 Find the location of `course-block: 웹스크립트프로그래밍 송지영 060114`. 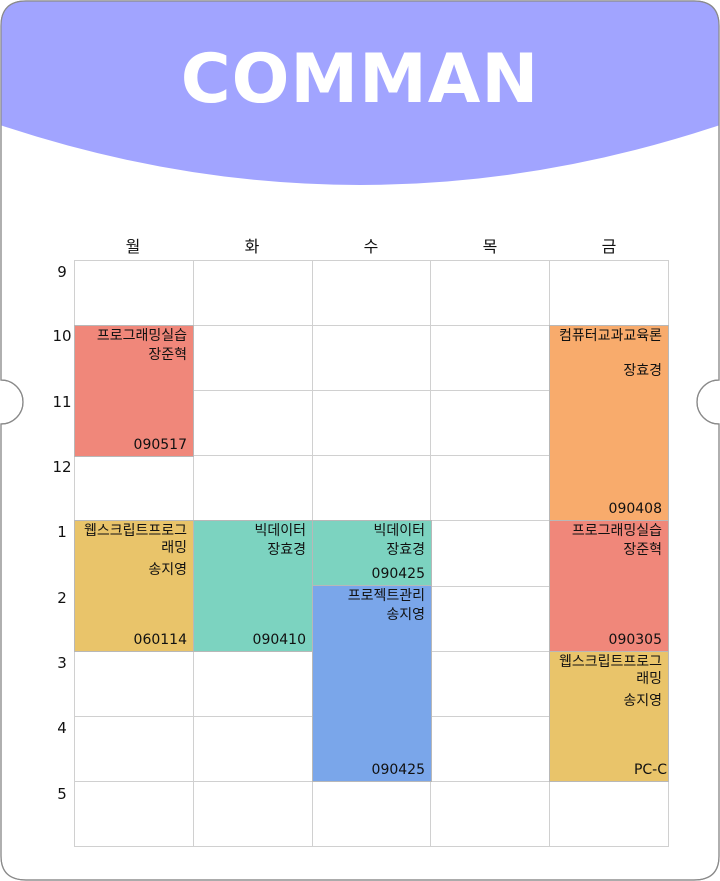

course-block: 웹스크립트프로그래밍 송지영 060114 is located at coordinates (134, 586).